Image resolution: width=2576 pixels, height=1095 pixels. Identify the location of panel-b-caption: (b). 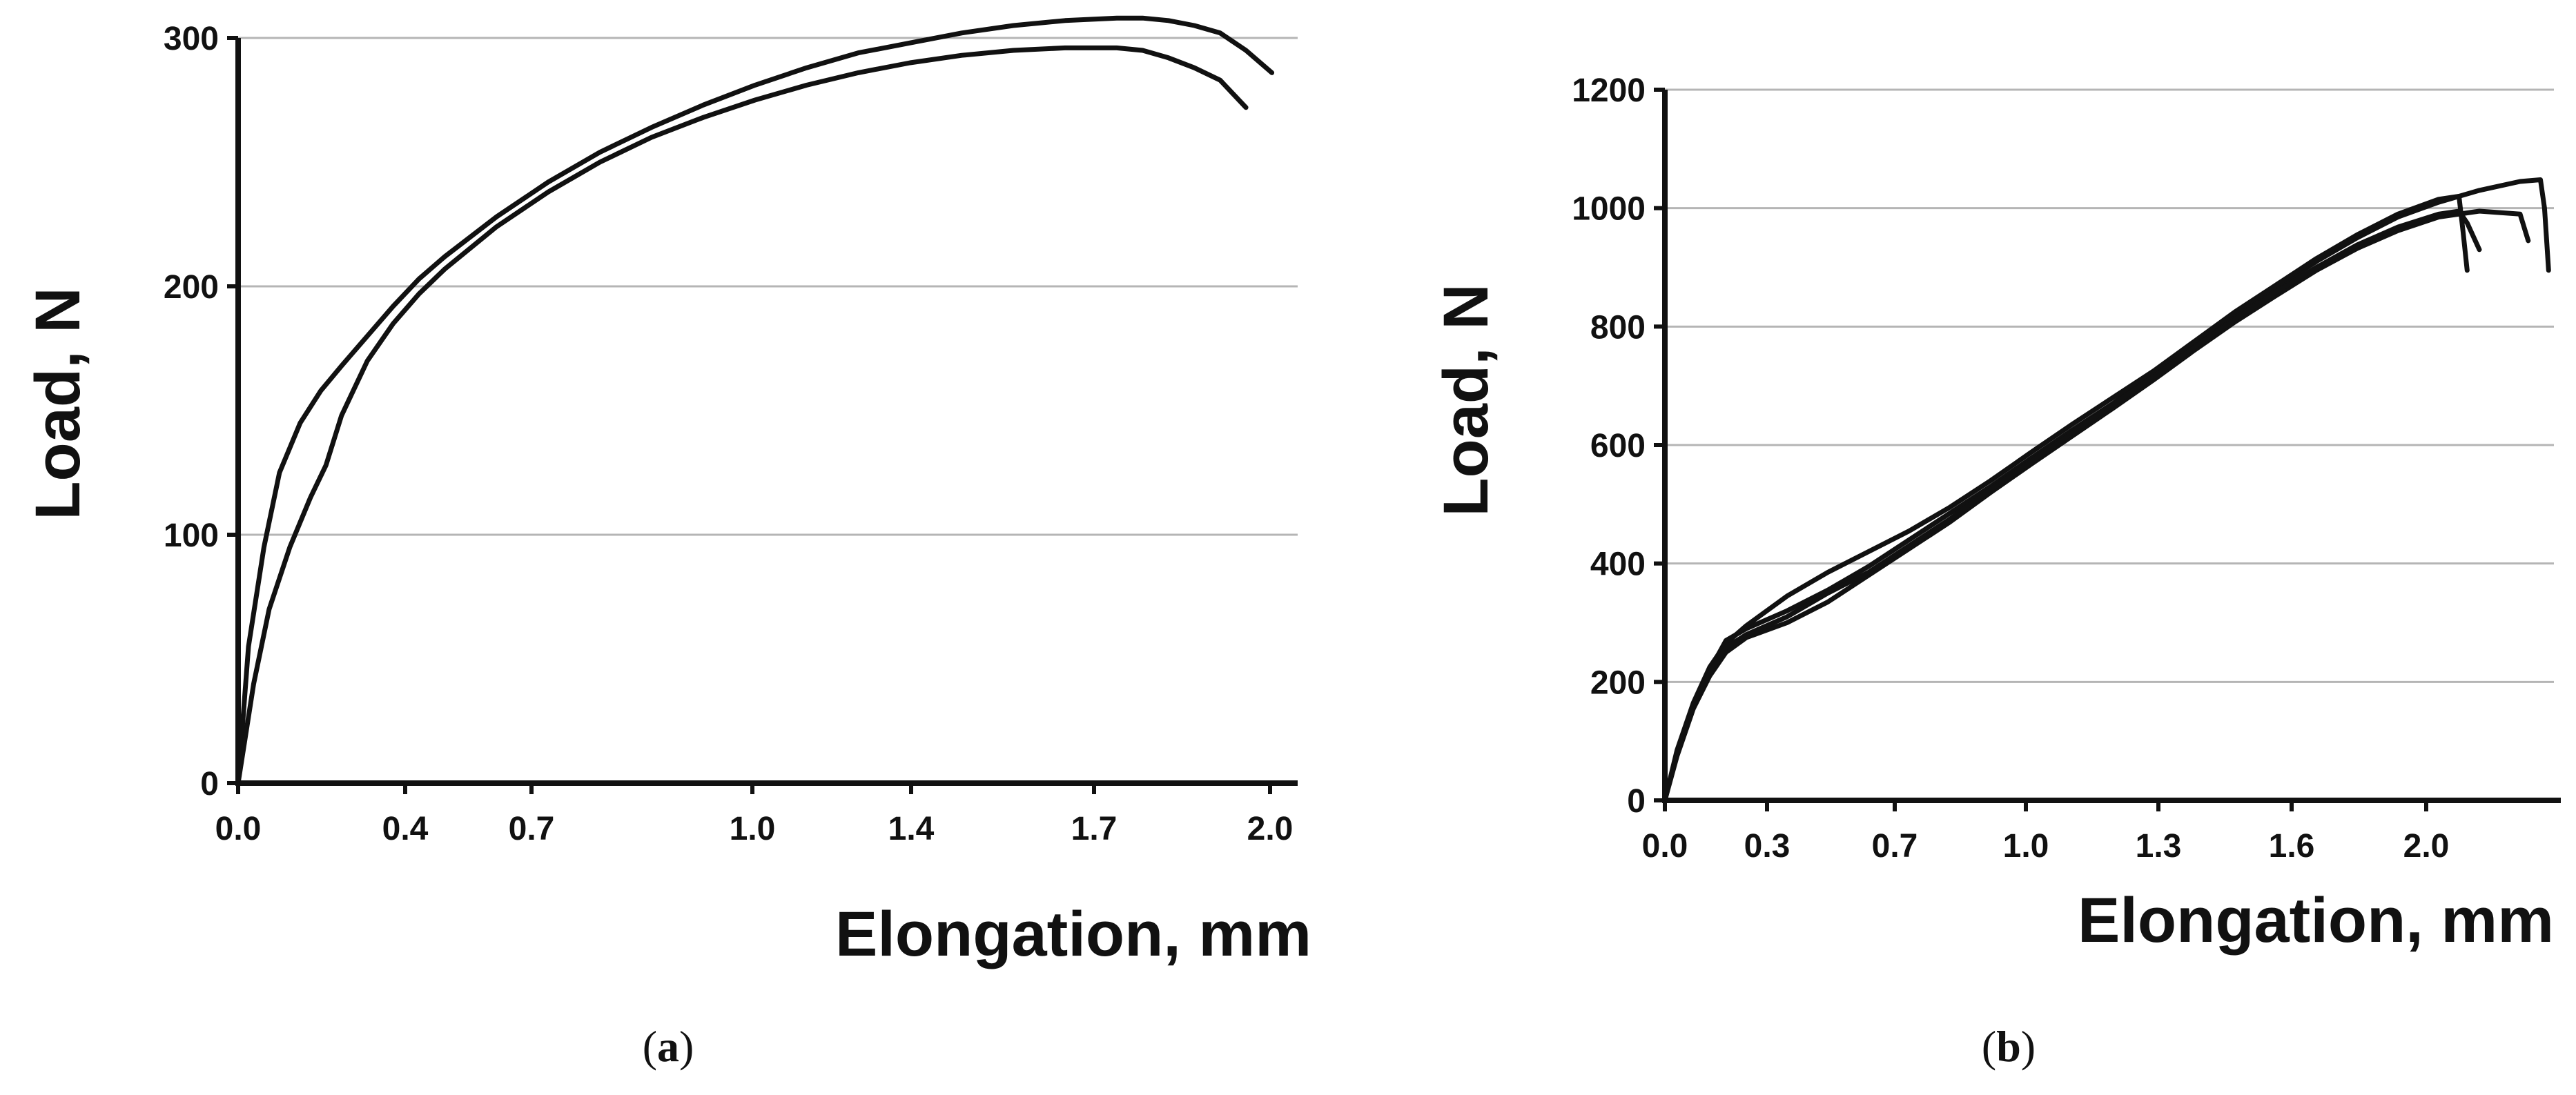
(2009, 1046).